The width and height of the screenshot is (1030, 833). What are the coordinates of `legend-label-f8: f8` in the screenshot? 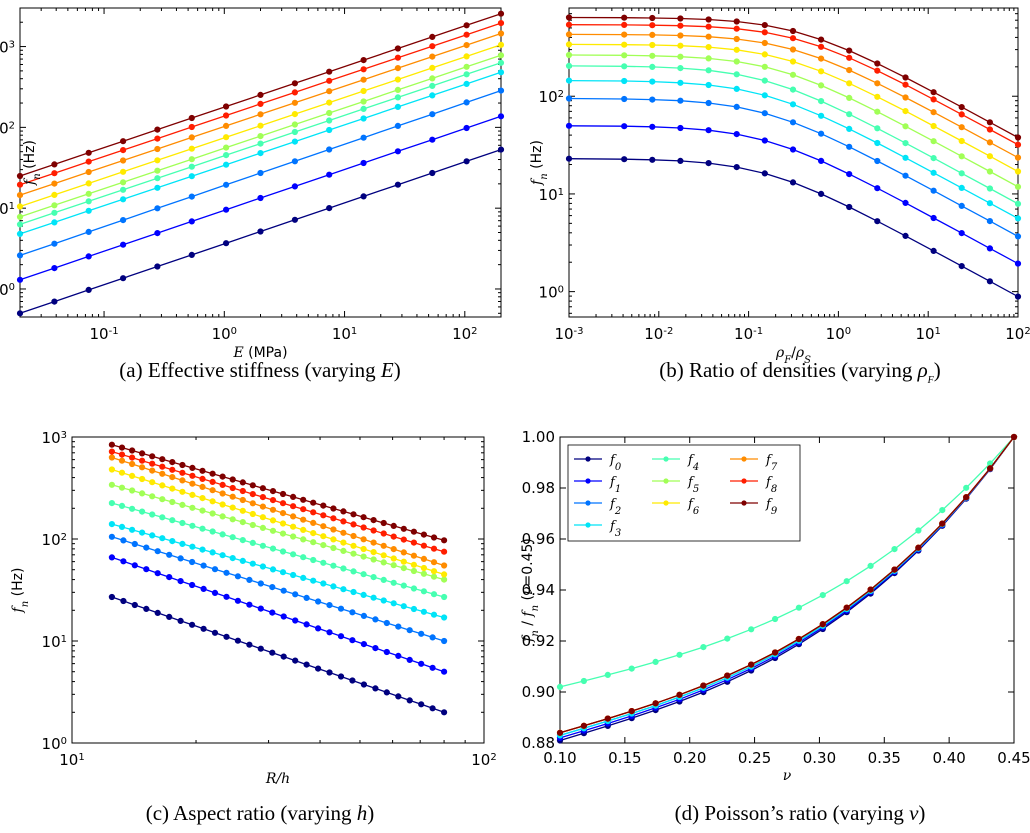 It's located at (771, 485).